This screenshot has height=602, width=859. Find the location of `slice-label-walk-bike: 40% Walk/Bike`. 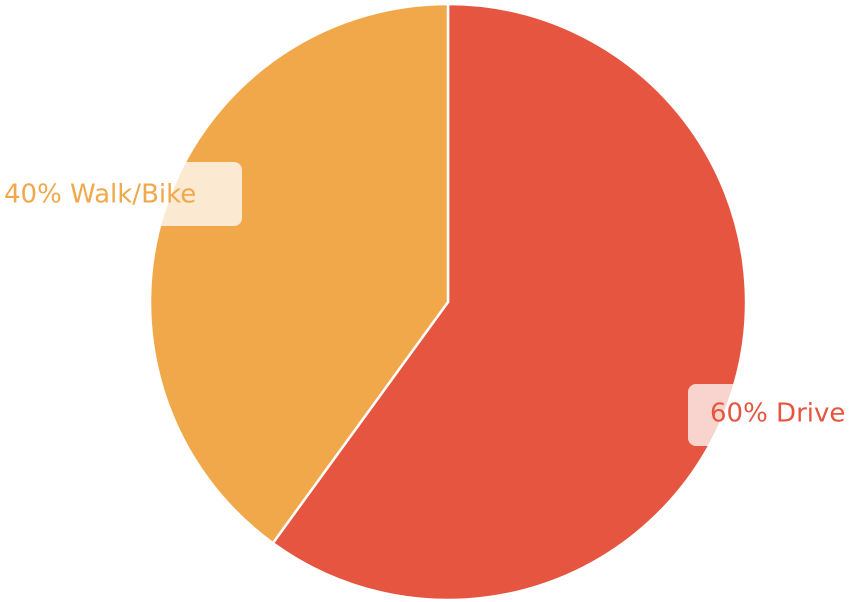

slice-label-walk-bike: 40% Walk/Bike is located at coordinates (121, 194).